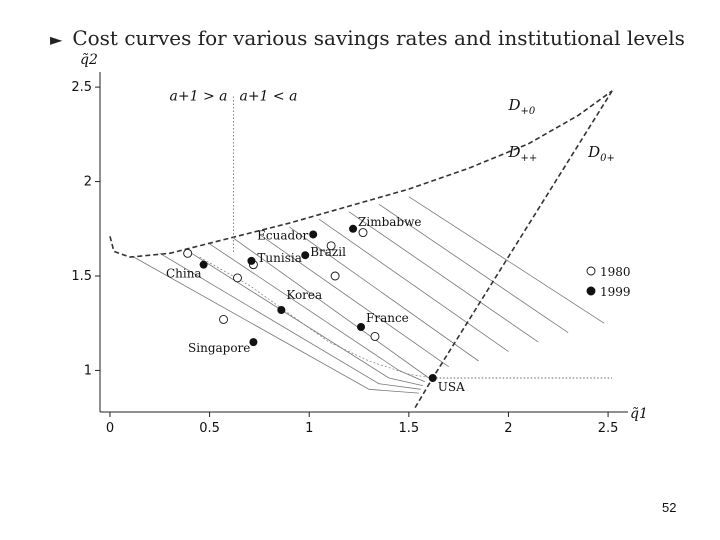 This screenshot has height=540, width=720. What do you see at coordinates (268, 97) in the screenshot?
I see `threshold-label-right: a+1 < a` at bounding box center [268, 97].